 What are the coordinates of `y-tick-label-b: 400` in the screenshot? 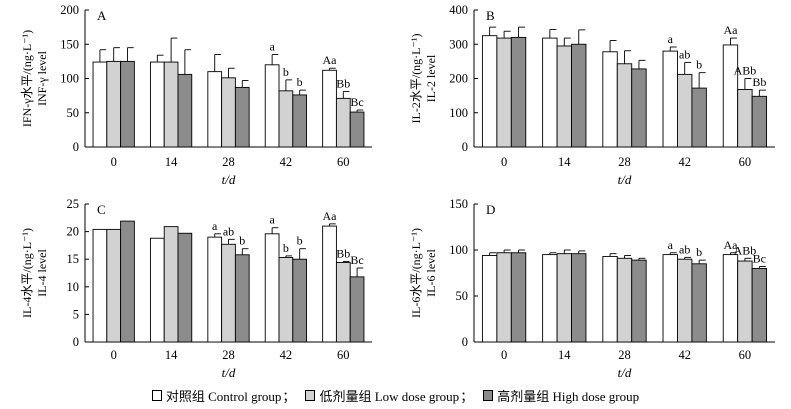 It's located at (458, 10).